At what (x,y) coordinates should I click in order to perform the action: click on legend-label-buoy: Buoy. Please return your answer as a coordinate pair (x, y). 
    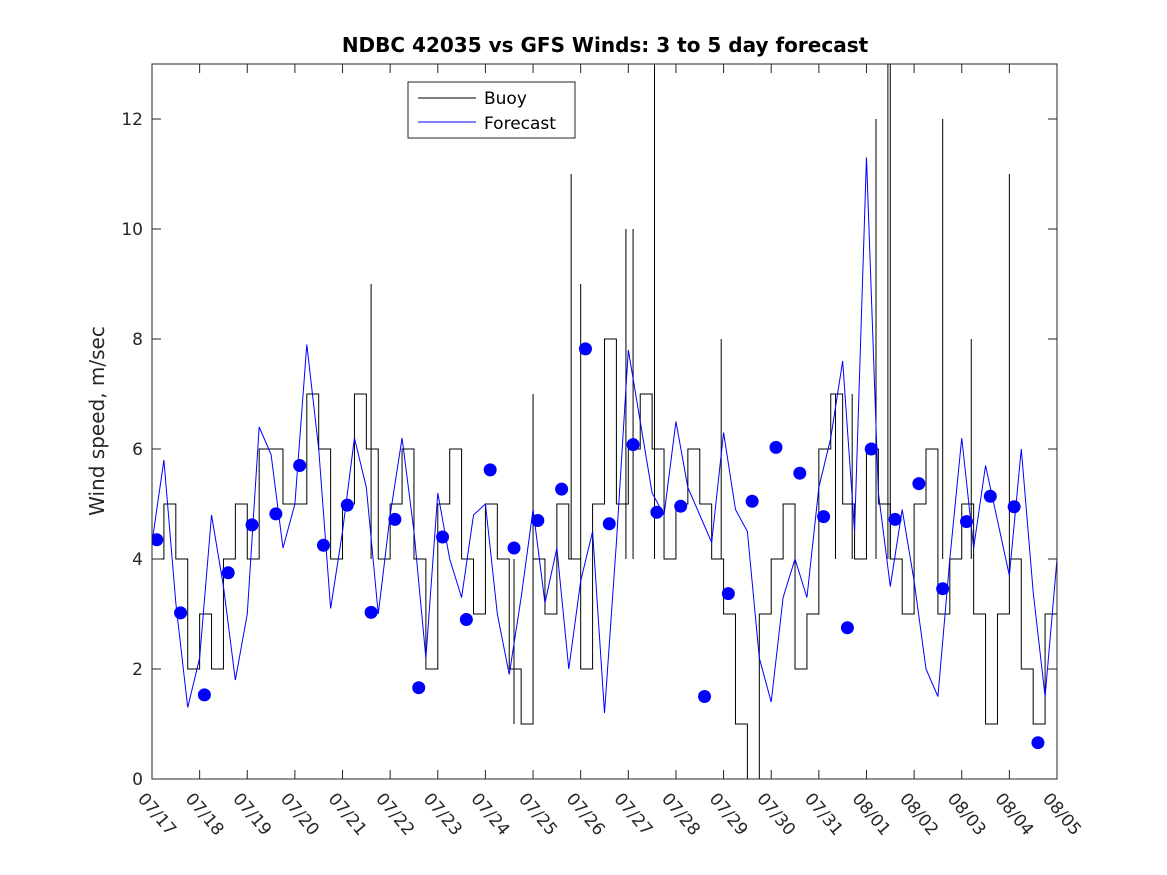
    Looking at the image, I should click on (505, 99).